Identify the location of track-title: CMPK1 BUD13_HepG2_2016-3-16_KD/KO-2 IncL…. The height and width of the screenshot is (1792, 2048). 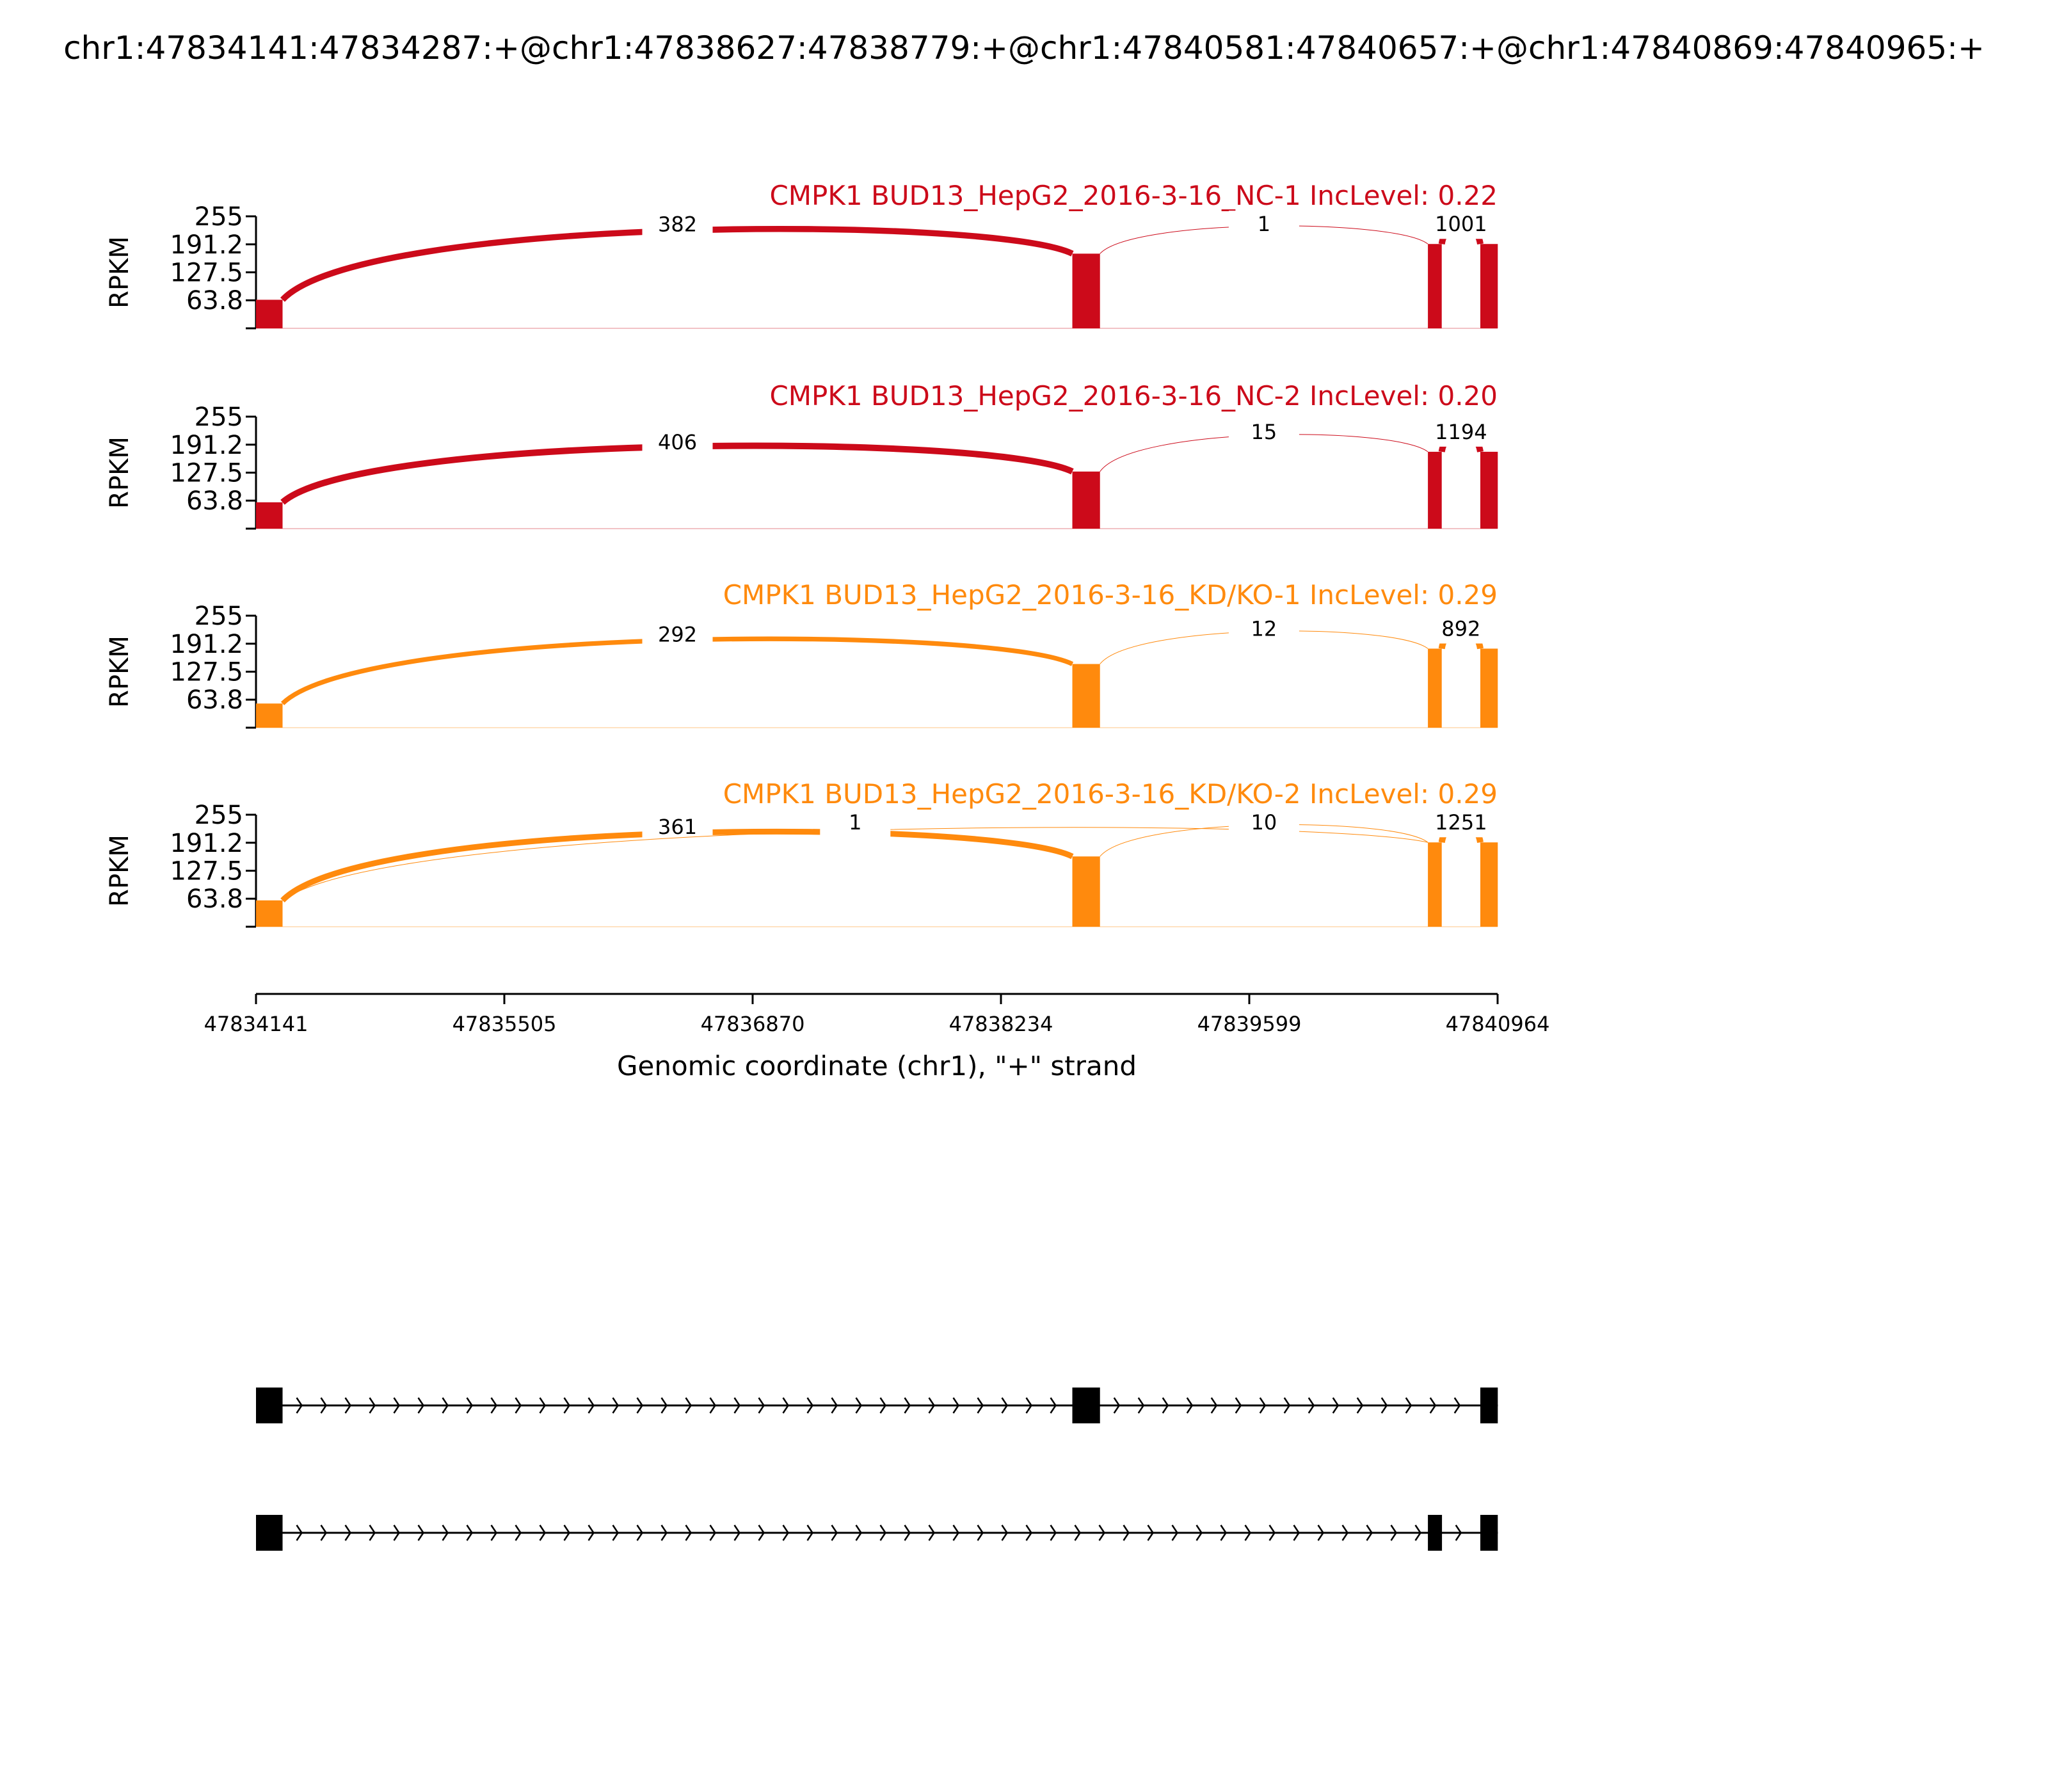
(1110, 794).